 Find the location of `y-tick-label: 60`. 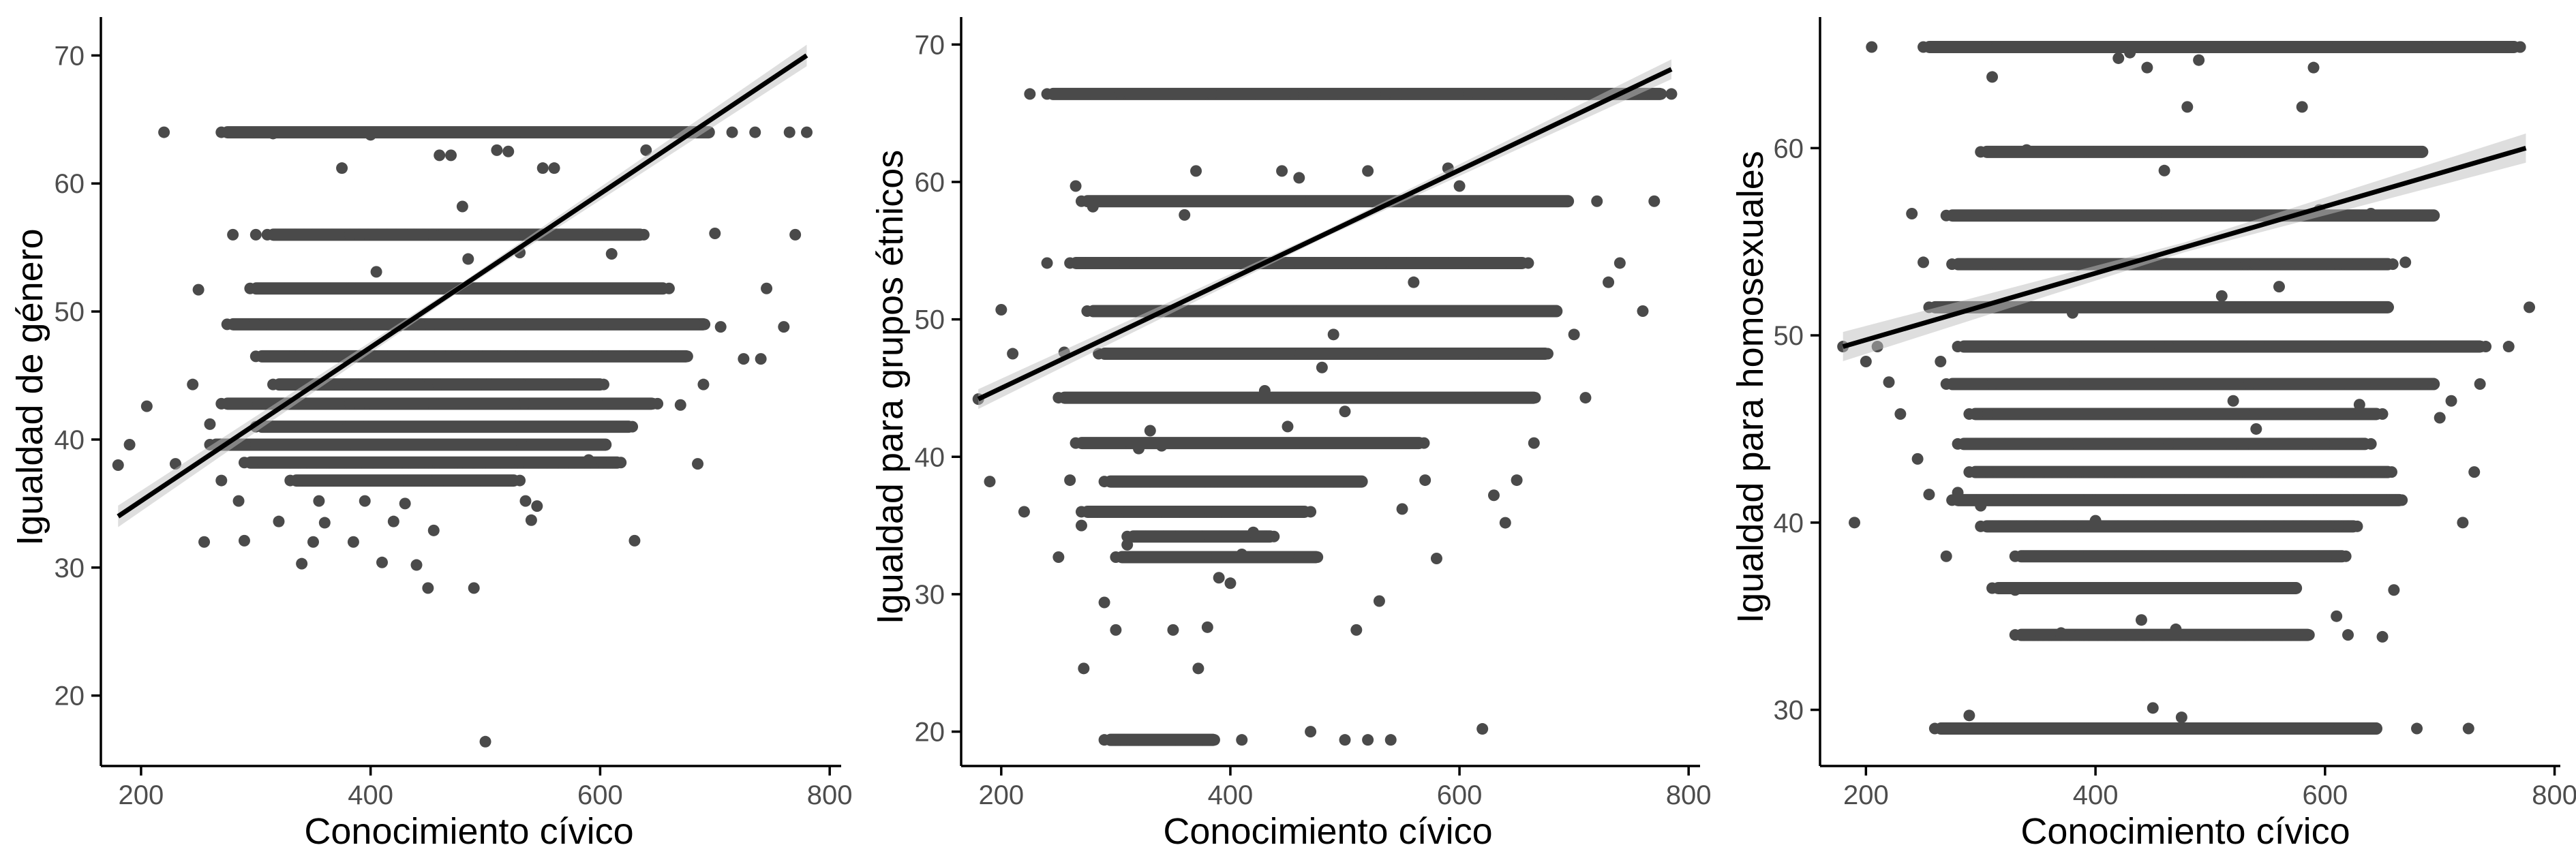

y-tick-label: 60 is located at coordinates (70, 184).